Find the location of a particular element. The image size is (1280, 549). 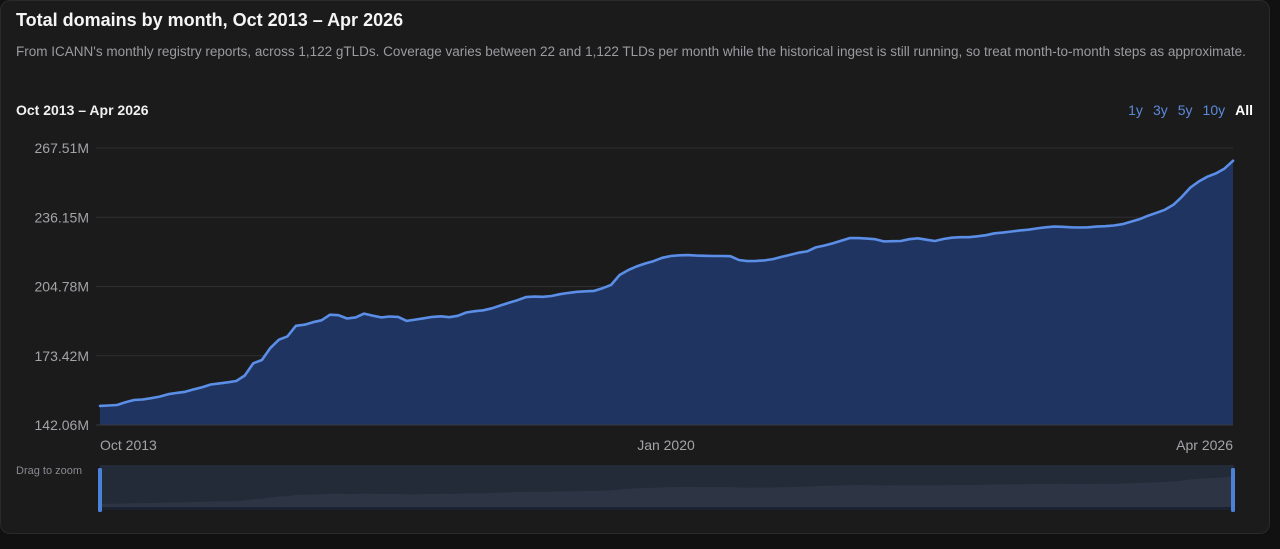

period-button-3y: 3y is located at coordinates (1160, 110).